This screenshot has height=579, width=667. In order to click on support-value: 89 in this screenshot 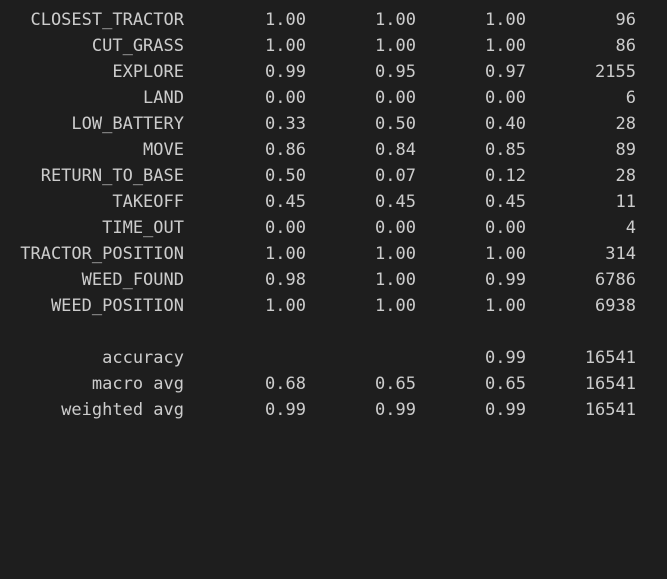, I will do `click(625, 150)`.